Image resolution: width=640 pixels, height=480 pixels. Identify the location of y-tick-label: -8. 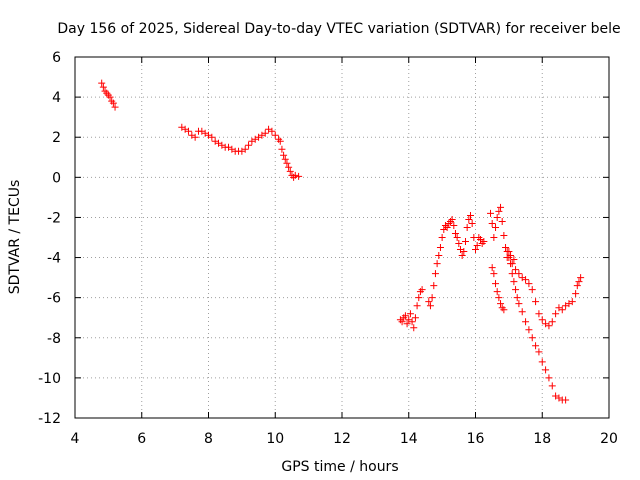
(54, 339).